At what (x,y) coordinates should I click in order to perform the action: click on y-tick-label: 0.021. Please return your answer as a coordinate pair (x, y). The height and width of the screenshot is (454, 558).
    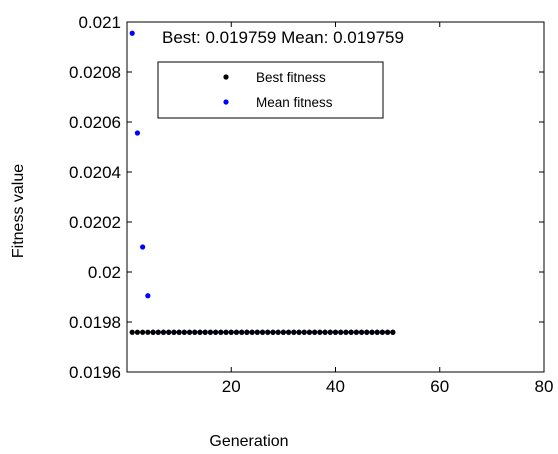
    Looking at the image, I should click on (99, 22).